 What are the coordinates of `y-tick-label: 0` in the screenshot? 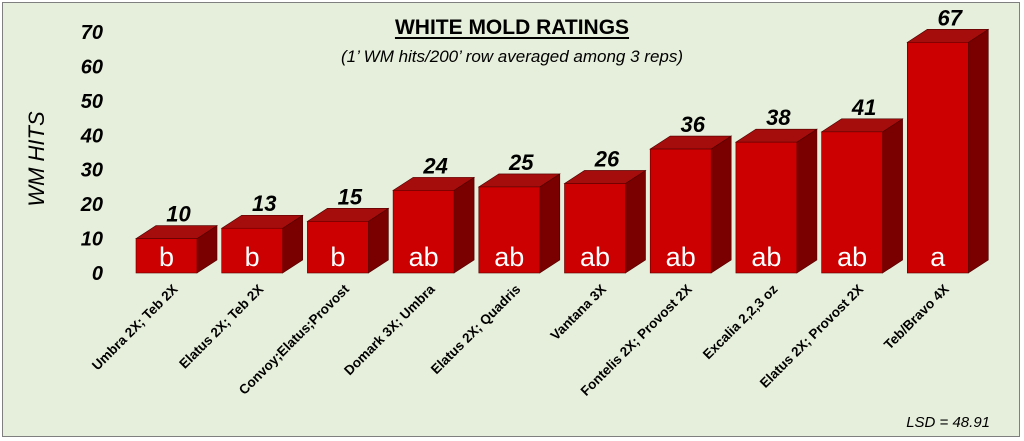 It's located at (97, 274).